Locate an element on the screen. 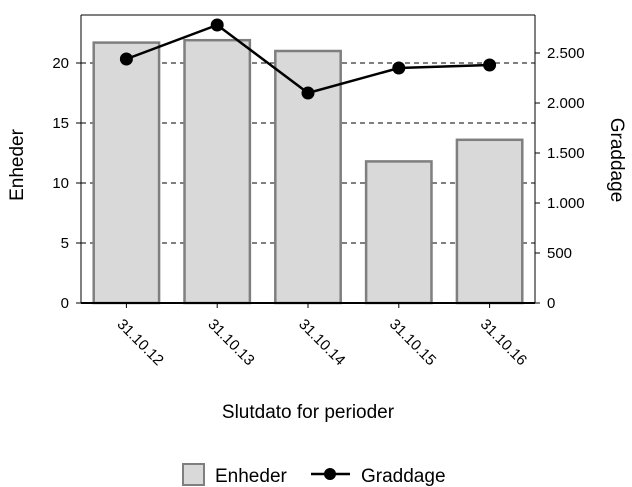  graddage-point-31.10.13 is located at coordinates (217, 25).